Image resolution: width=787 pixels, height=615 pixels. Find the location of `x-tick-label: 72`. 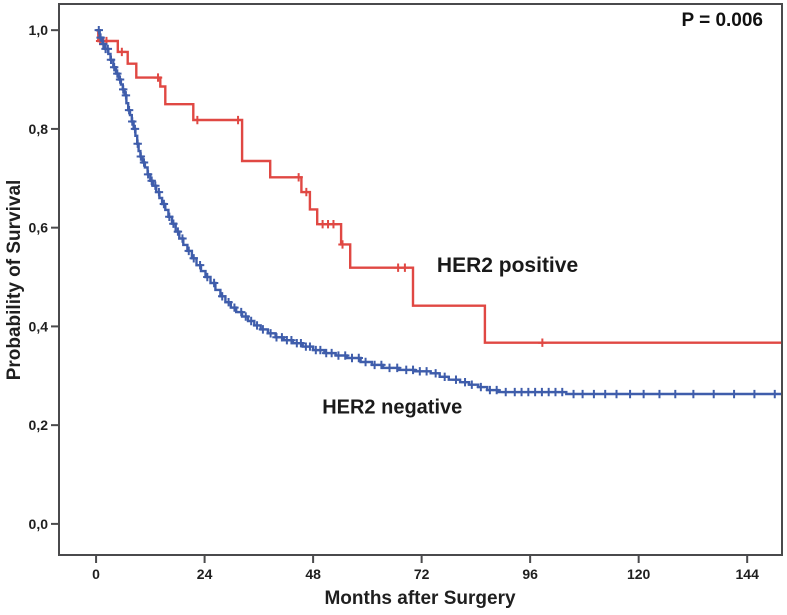

x-tick-label: 72 is located at coordinates (422, 574).